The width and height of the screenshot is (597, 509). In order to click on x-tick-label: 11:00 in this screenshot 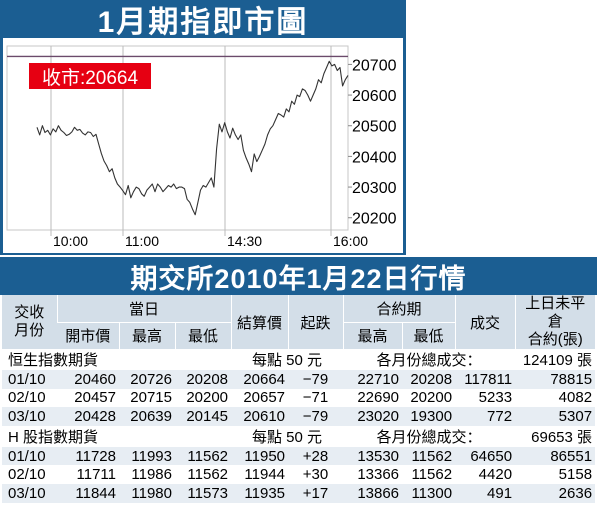, I will do `click(142, 241)`.